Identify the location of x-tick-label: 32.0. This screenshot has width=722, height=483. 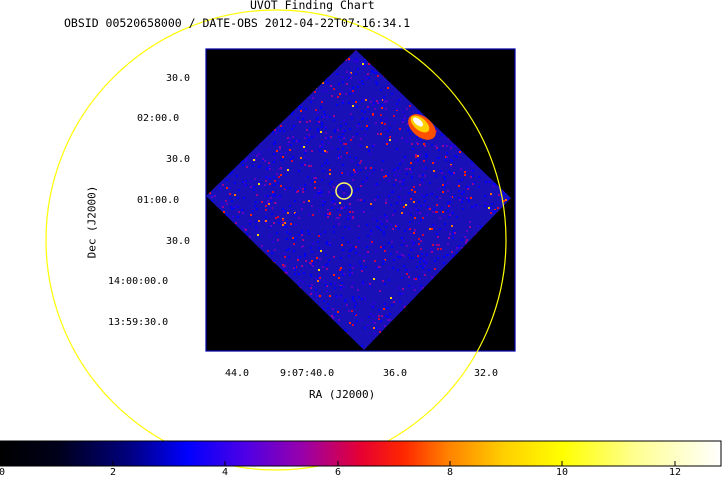
(486, 373).